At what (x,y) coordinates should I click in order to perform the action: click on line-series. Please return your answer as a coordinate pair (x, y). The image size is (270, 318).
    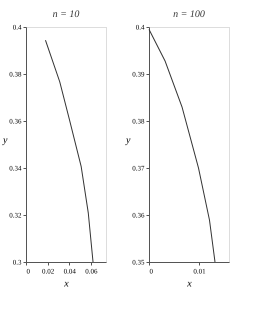
    Looking at the image, I should click on (69, 151).